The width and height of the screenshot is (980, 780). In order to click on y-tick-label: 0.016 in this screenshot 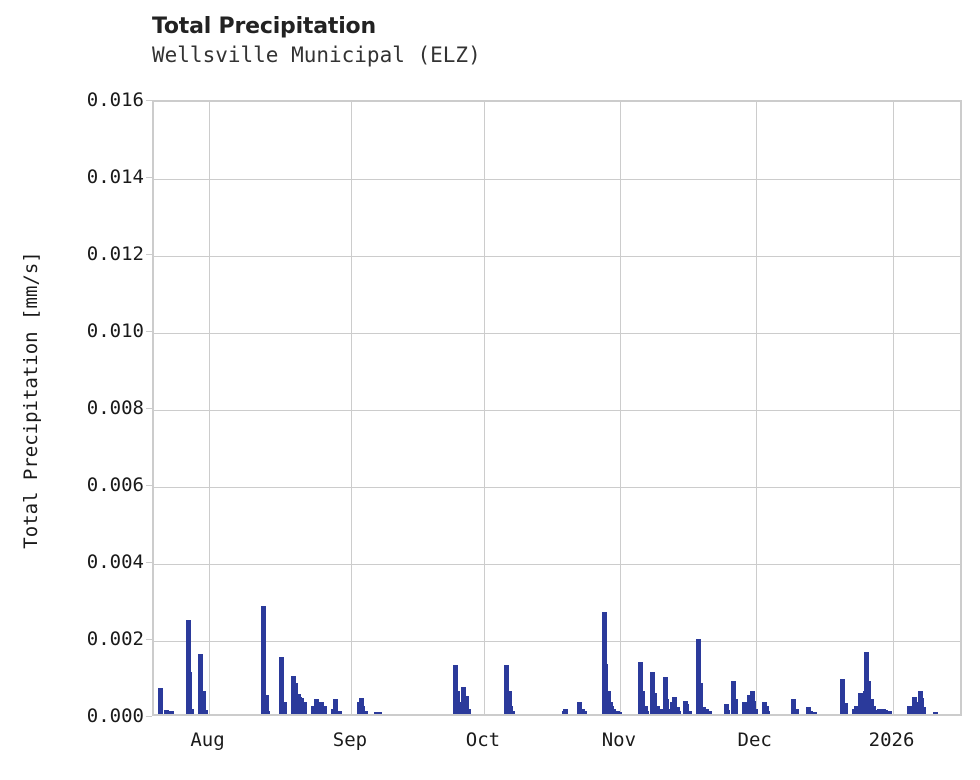, I will do `click(115, 100)`.